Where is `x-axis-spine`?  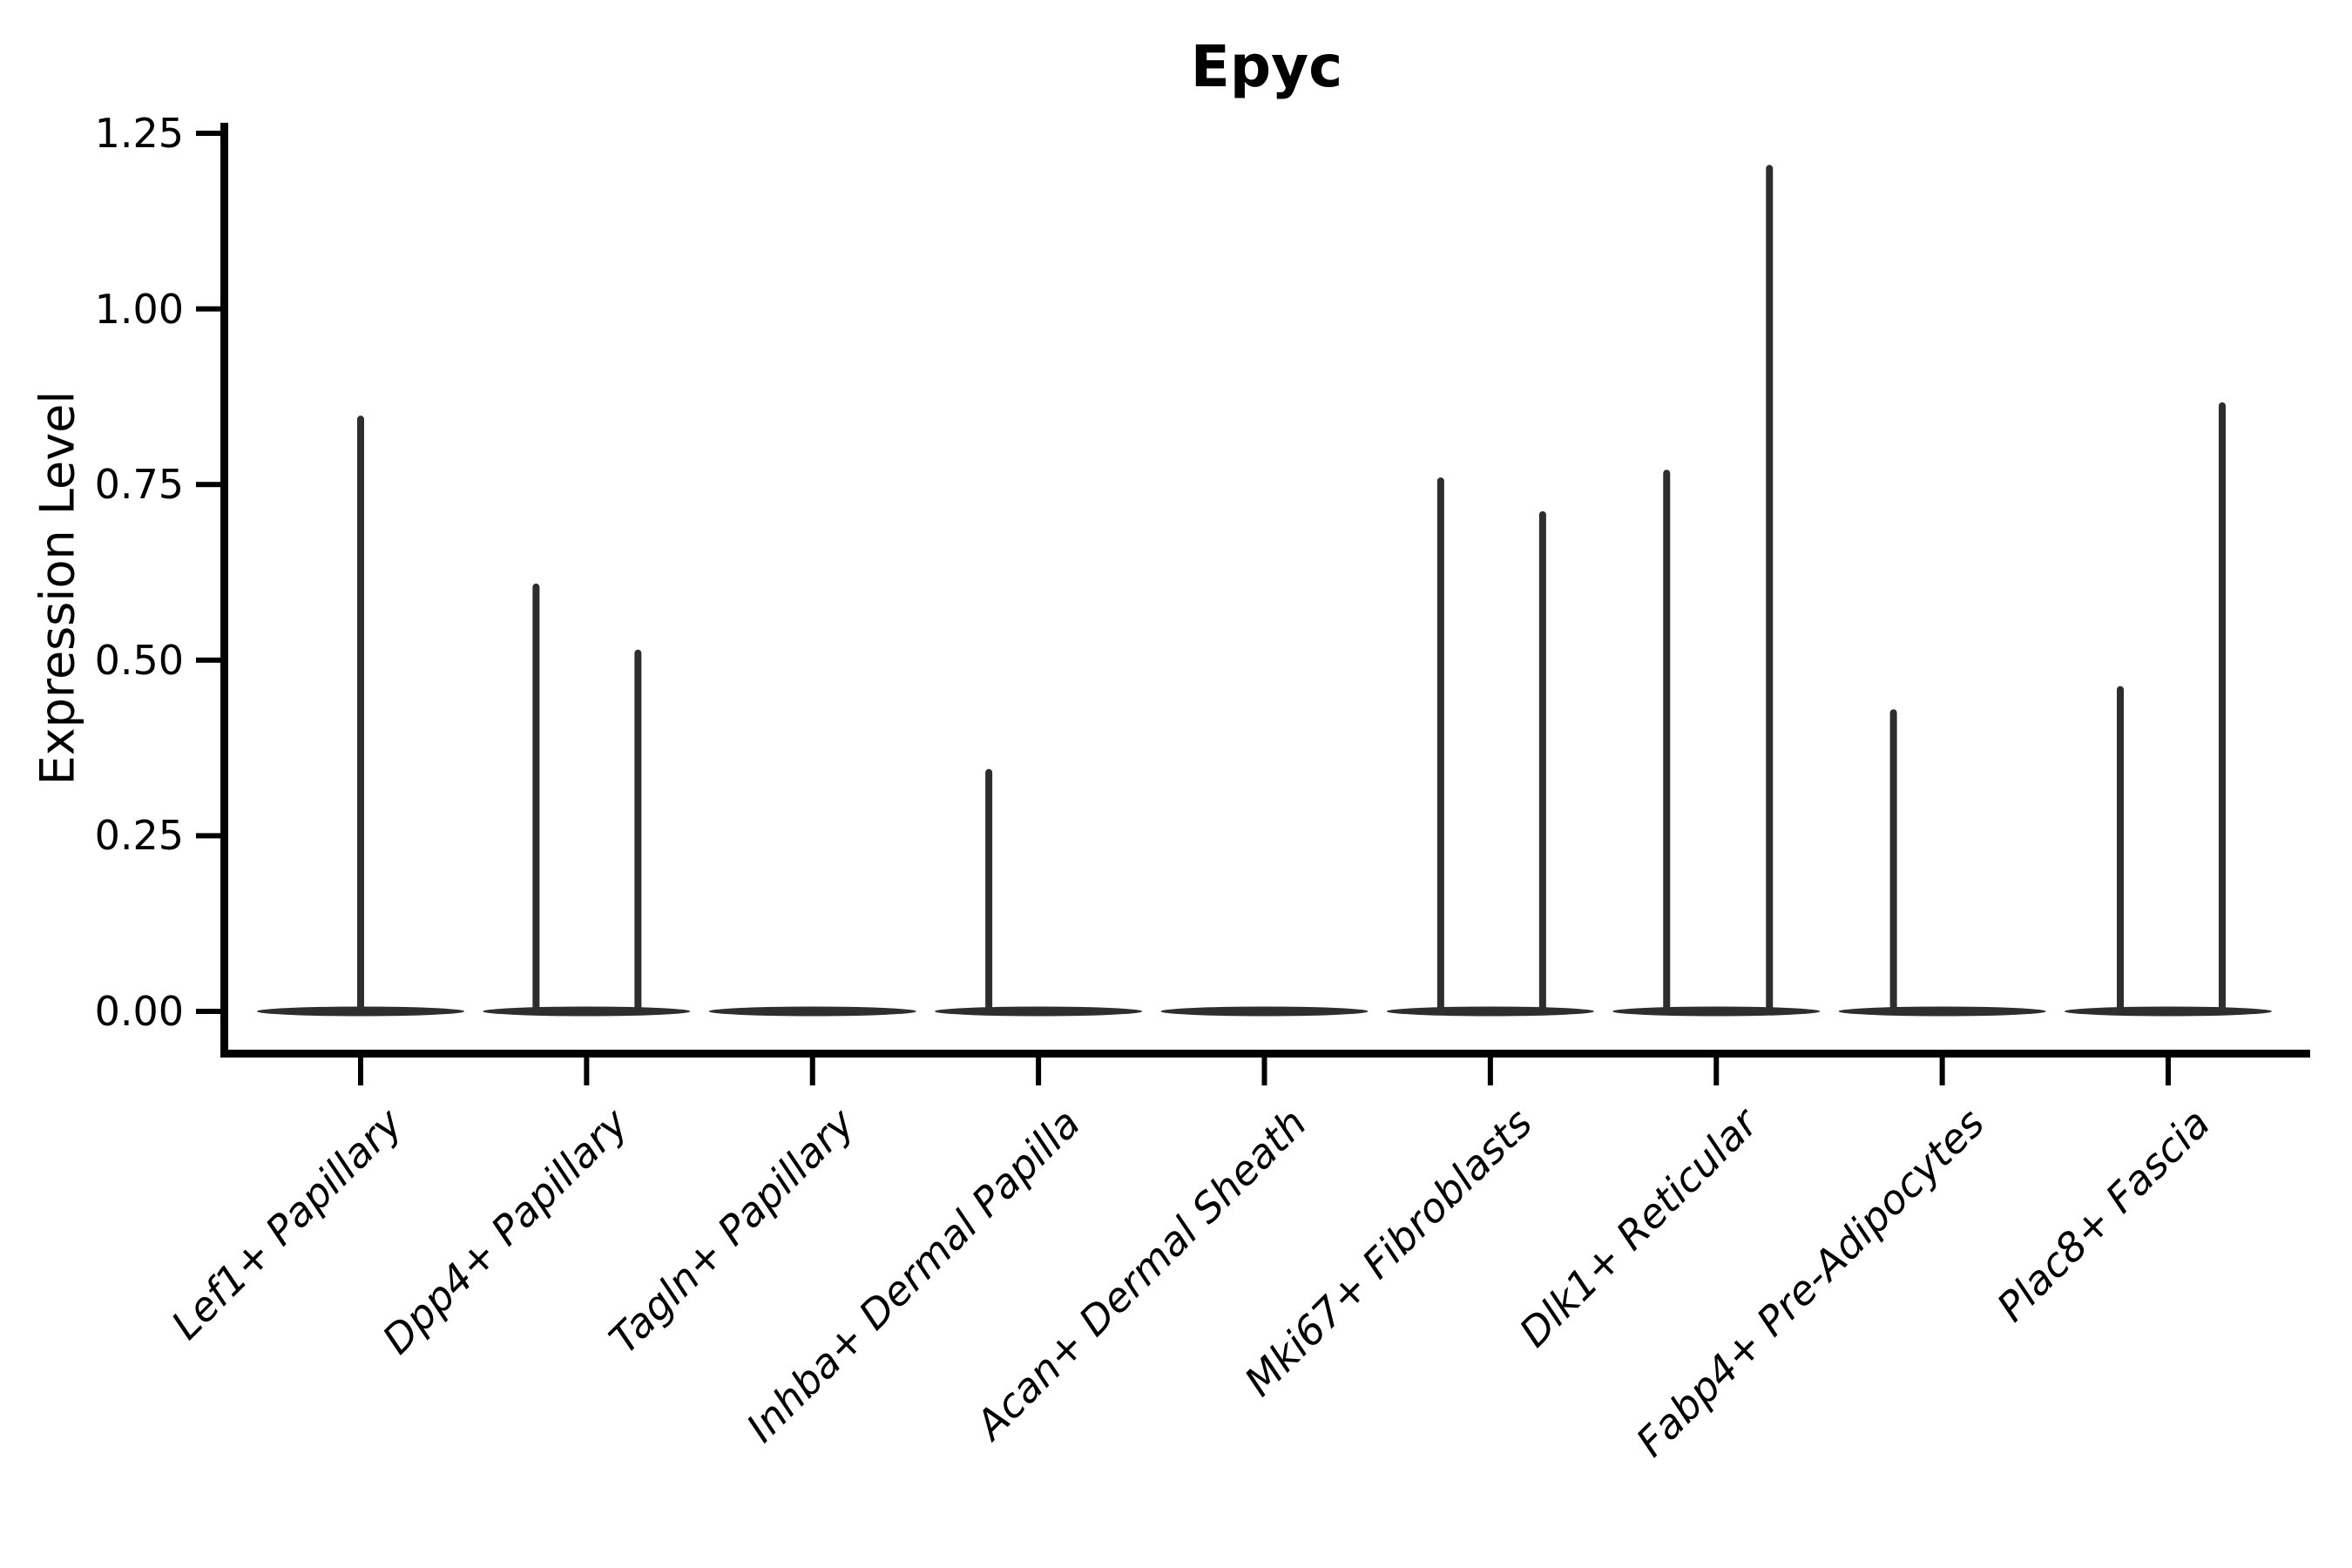
x-axis-spine is located at coordinates (1265, 1054).